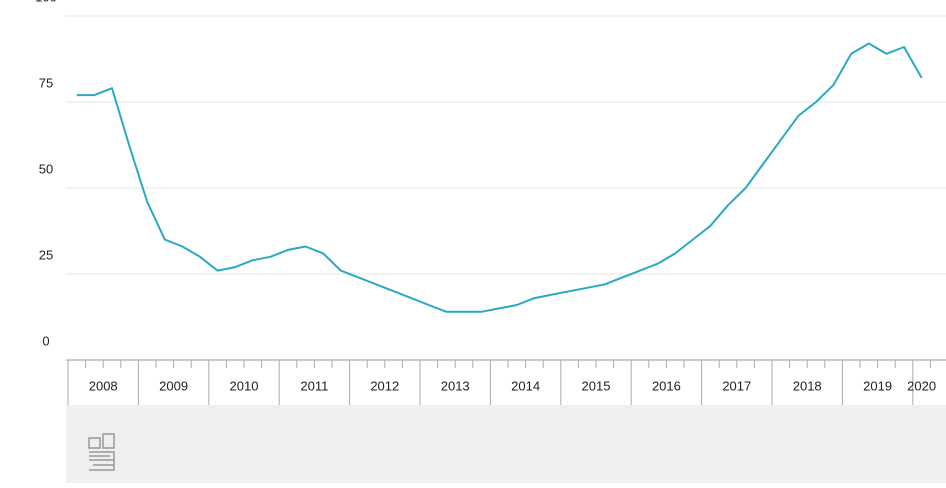  I want to click on x-tick-label: 2020, so click(921, 385).